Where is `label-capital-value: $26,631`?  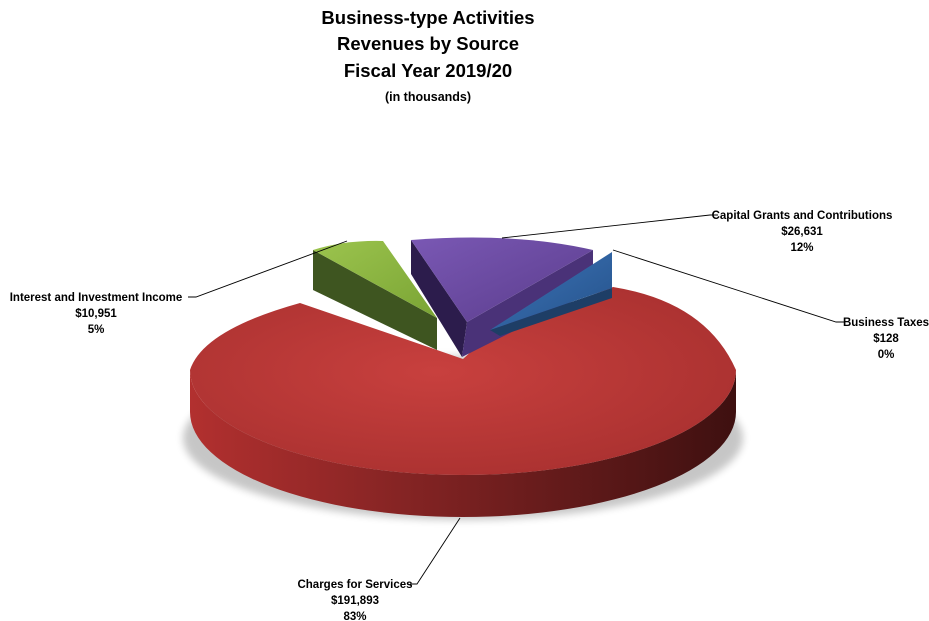
label-capital-value: $26,631 is located at coordinates (802, 232).